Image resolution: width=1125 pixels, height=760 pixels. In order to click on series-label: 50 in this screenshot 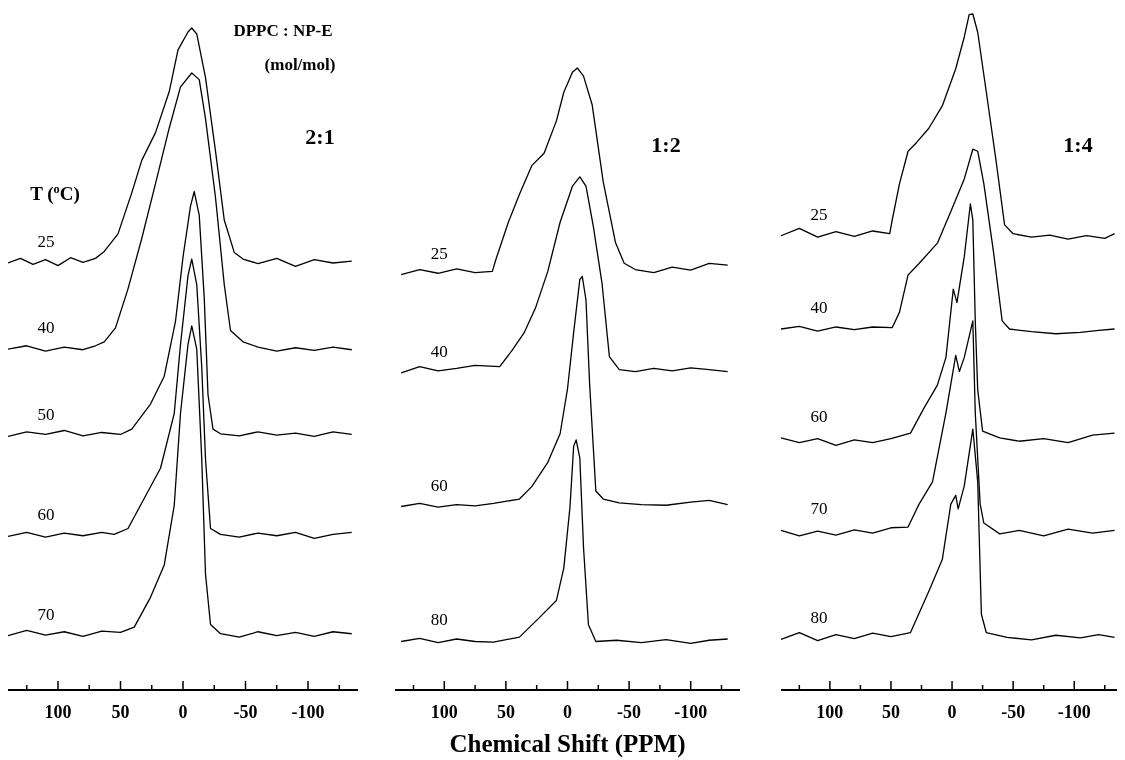, I will do `click(46, 415)`.